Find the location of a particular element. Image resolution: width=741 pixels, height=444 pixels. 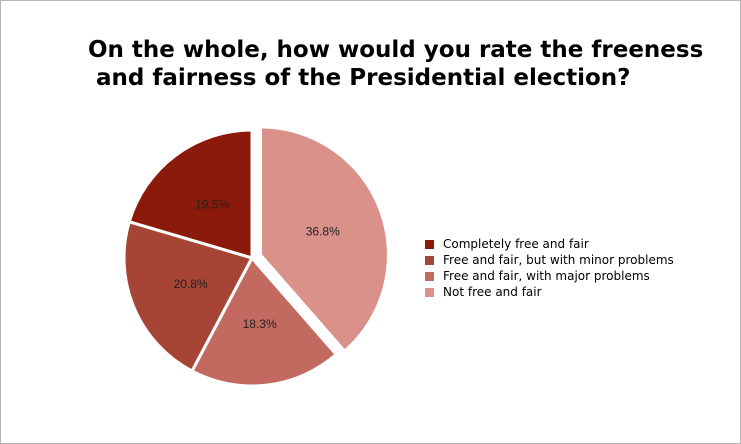

legend-item: Completely free and fair is located at coordinates (549, 244).